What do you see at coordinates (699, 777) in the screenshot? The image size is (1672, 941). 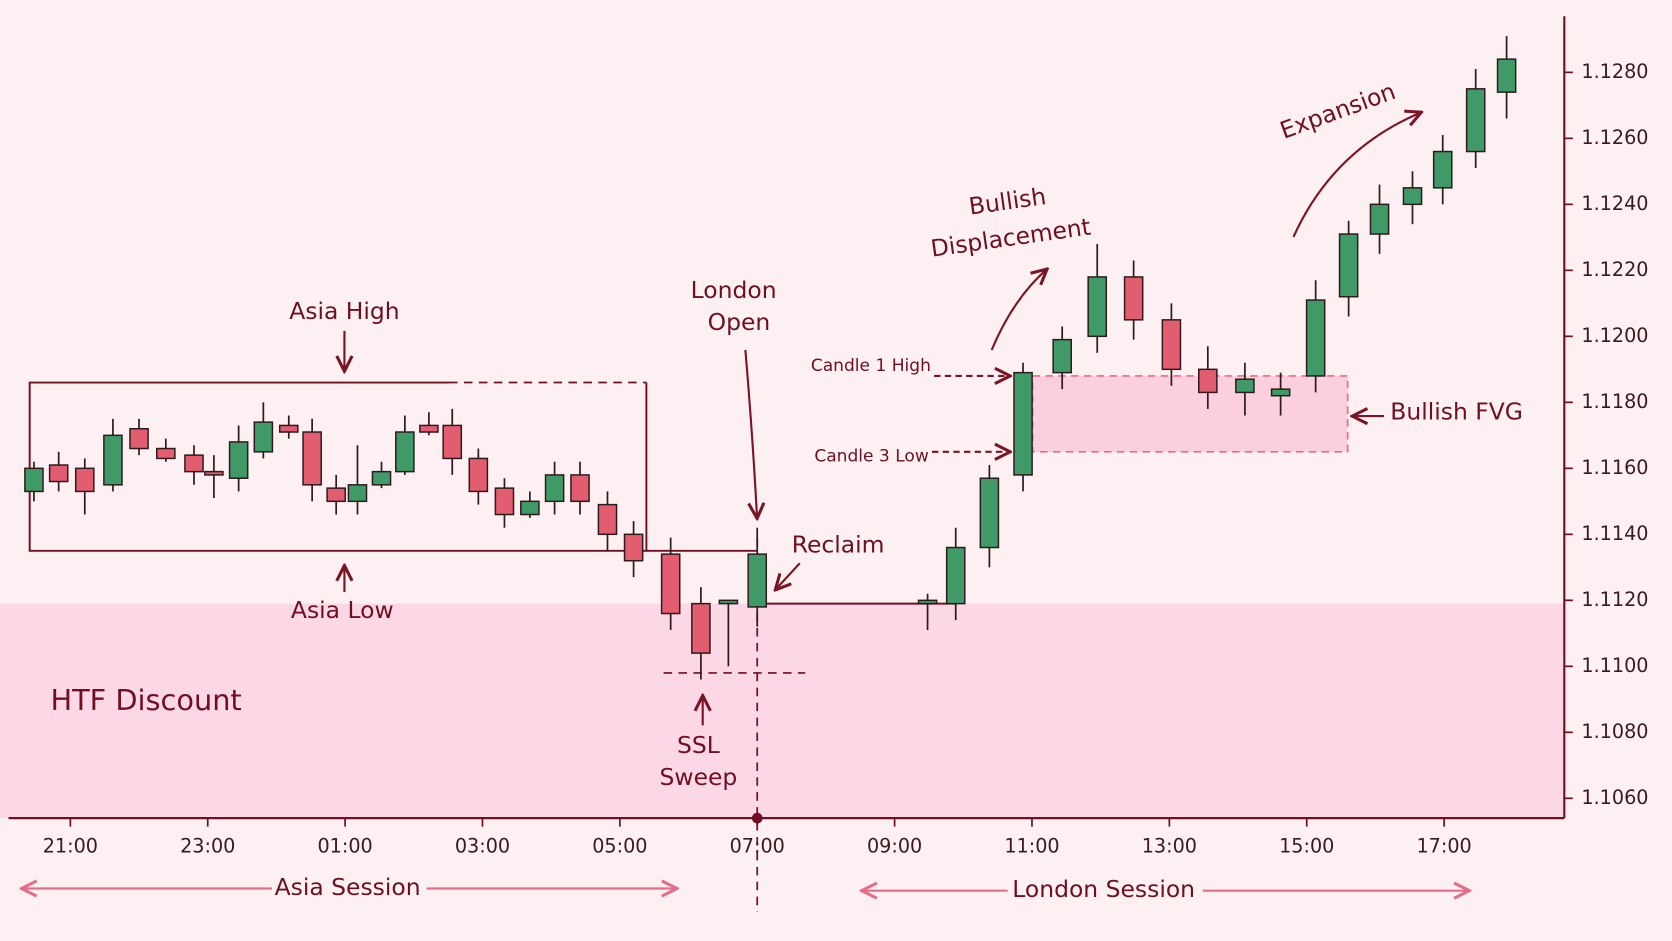 I see `annotation: Sweep` at bounding box center [699, 777].